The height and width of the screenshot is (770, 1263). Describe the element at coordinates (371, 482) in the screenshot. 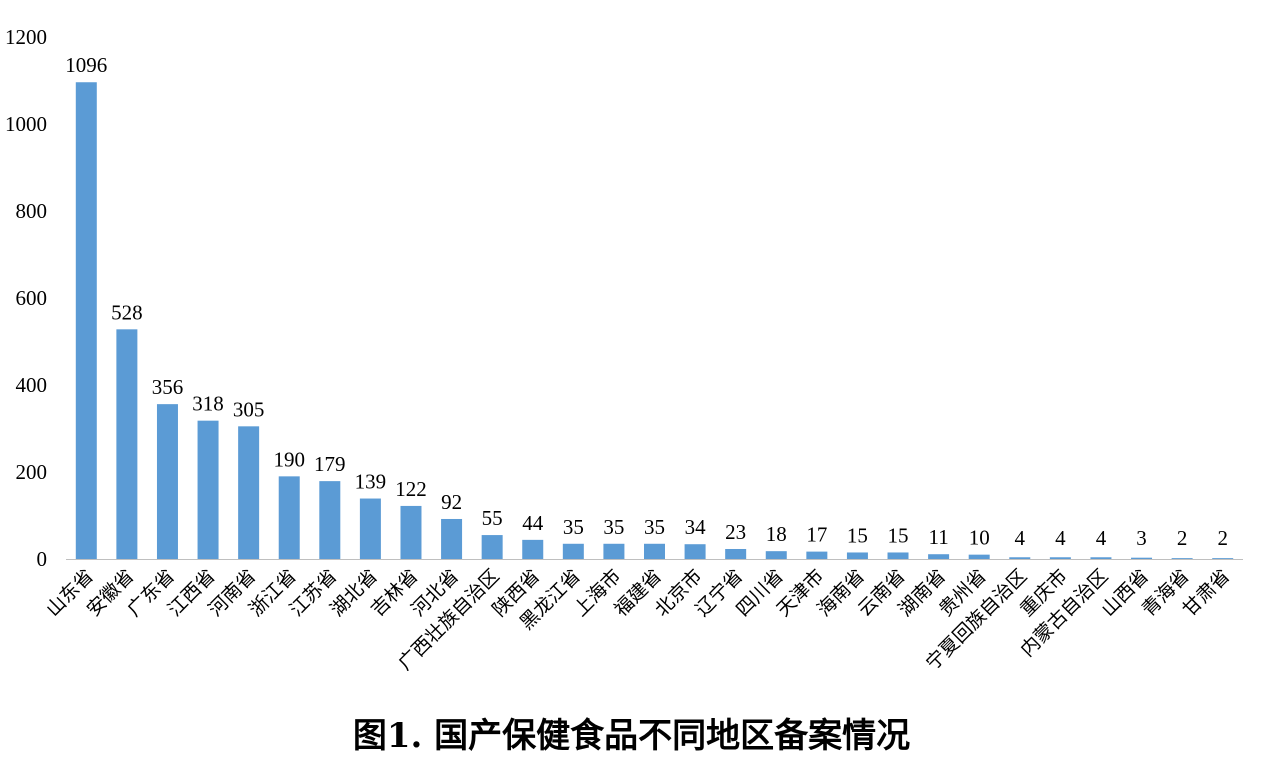

I see `data-label: 139` at that location.